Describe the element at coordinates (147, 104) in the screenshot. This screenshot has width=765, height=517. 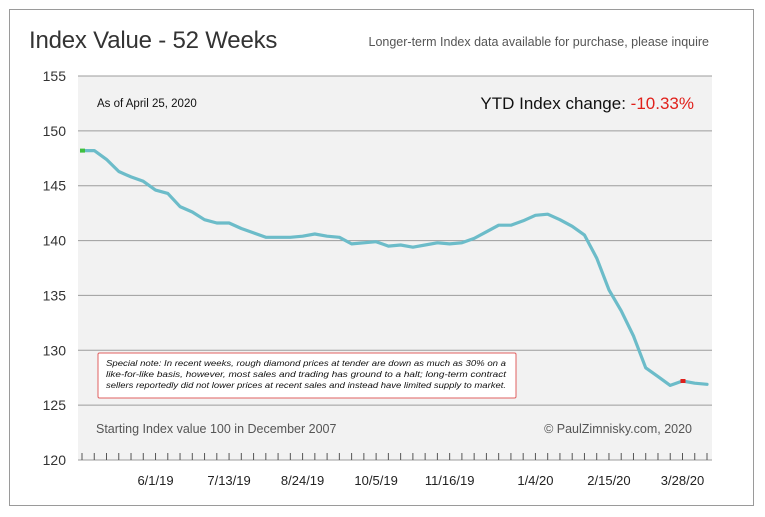
I see `as-of-label: As of April 25, 2020` at that location.